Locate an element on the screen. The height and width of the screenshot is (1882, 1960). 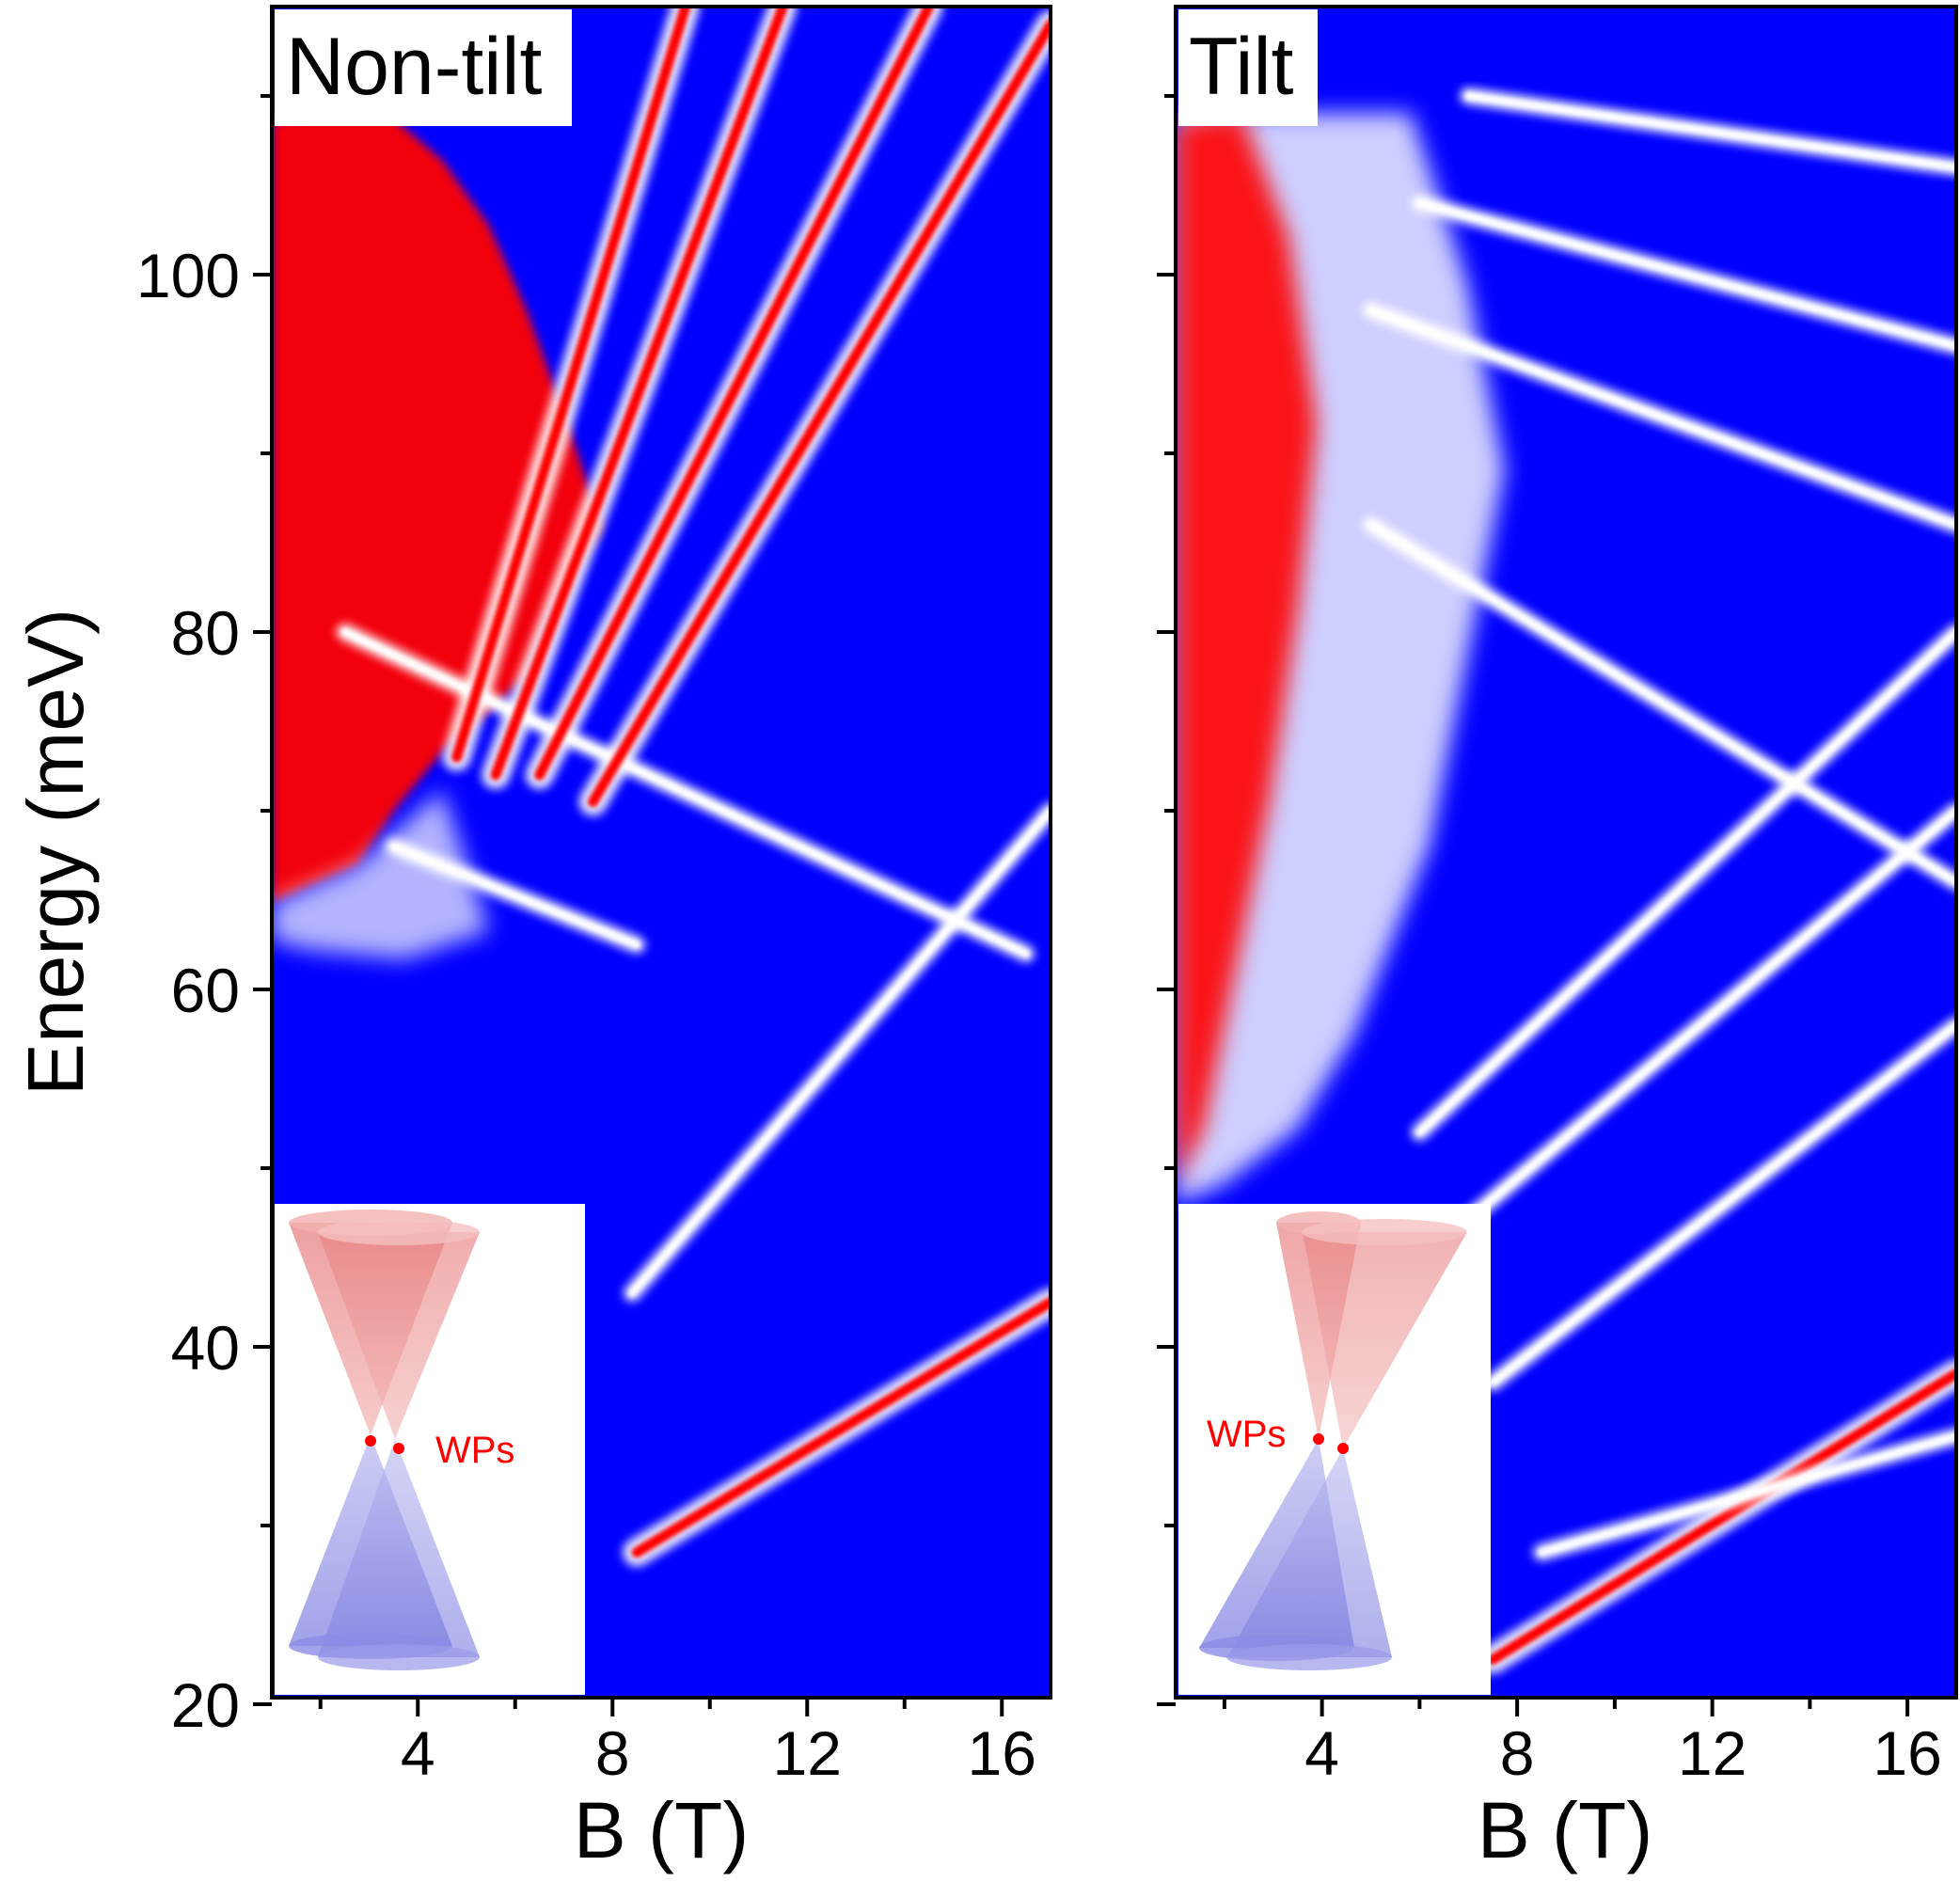
y-tick-labels: 20 40 60 80 100 is located at coordinates (188, 991).